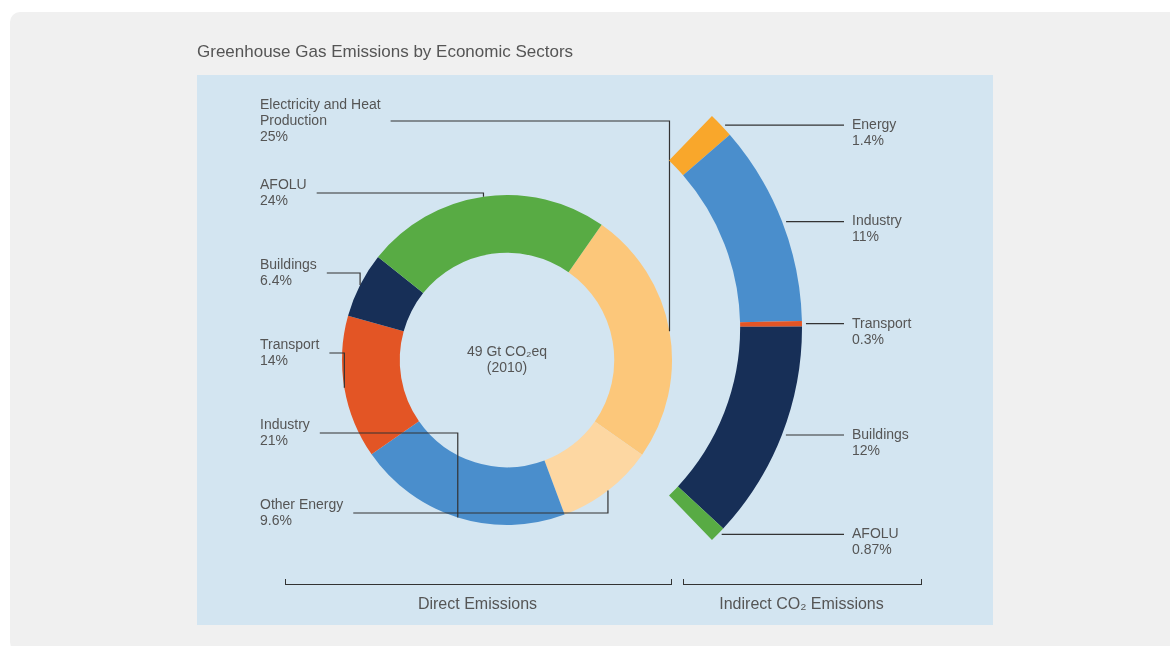  Describe the element at coordinates (866, 449) in the screenshot. I see `data-label: 12%` at that location.